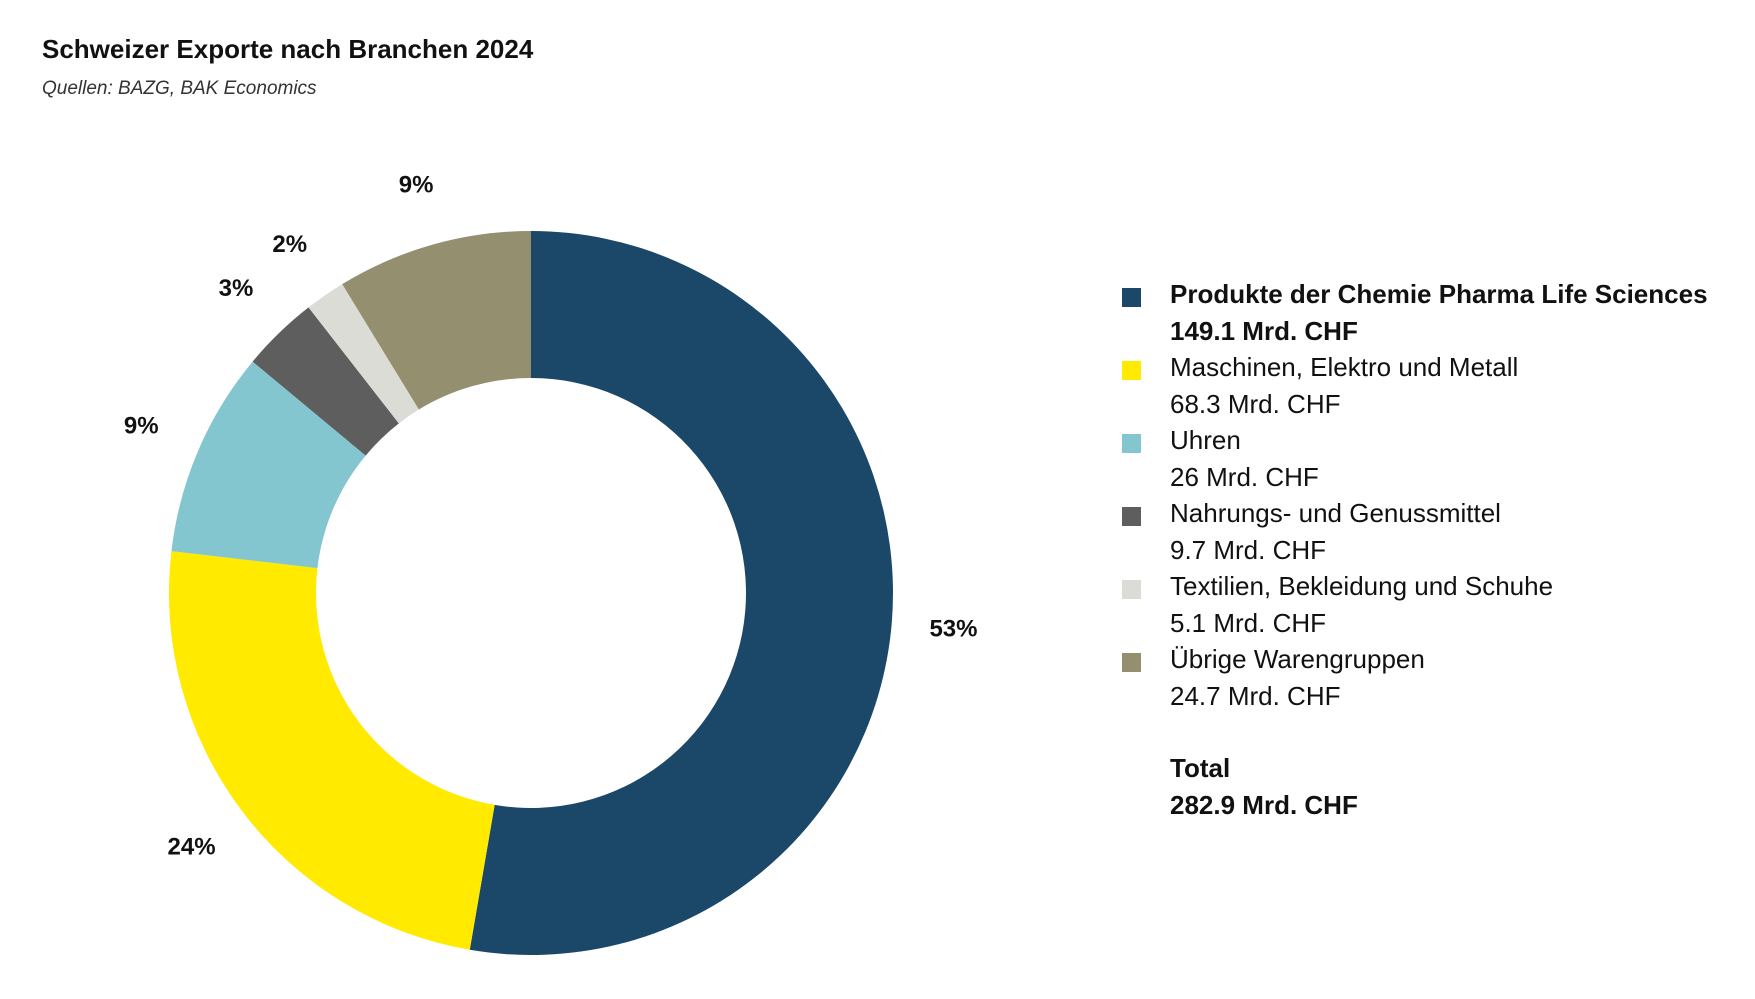  Describe the element at coordinates (1255, 695) in the screenshot. I see `legend-item-value: 24.7 Mrd. CHF` at that location.